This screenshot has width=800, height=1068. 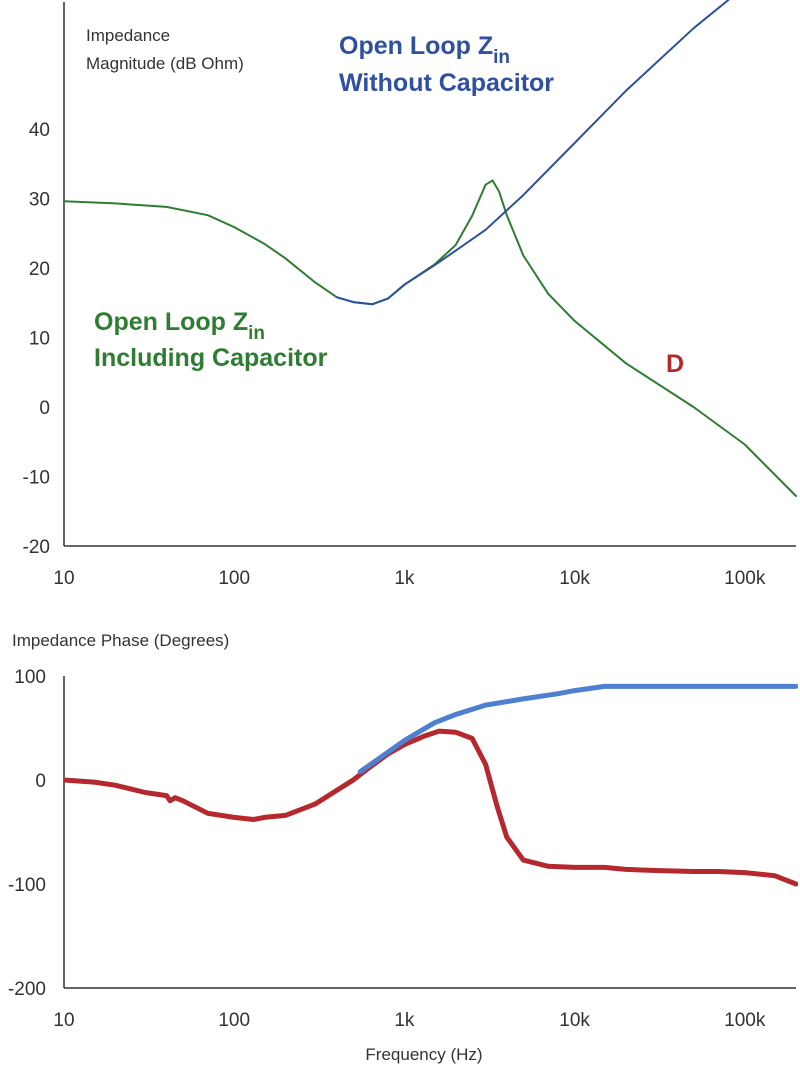 What do you see at coordinates (27, 885) in the screenshot?
I see `bottom-y-tick-label: -100` at bounding box center [27, 885].